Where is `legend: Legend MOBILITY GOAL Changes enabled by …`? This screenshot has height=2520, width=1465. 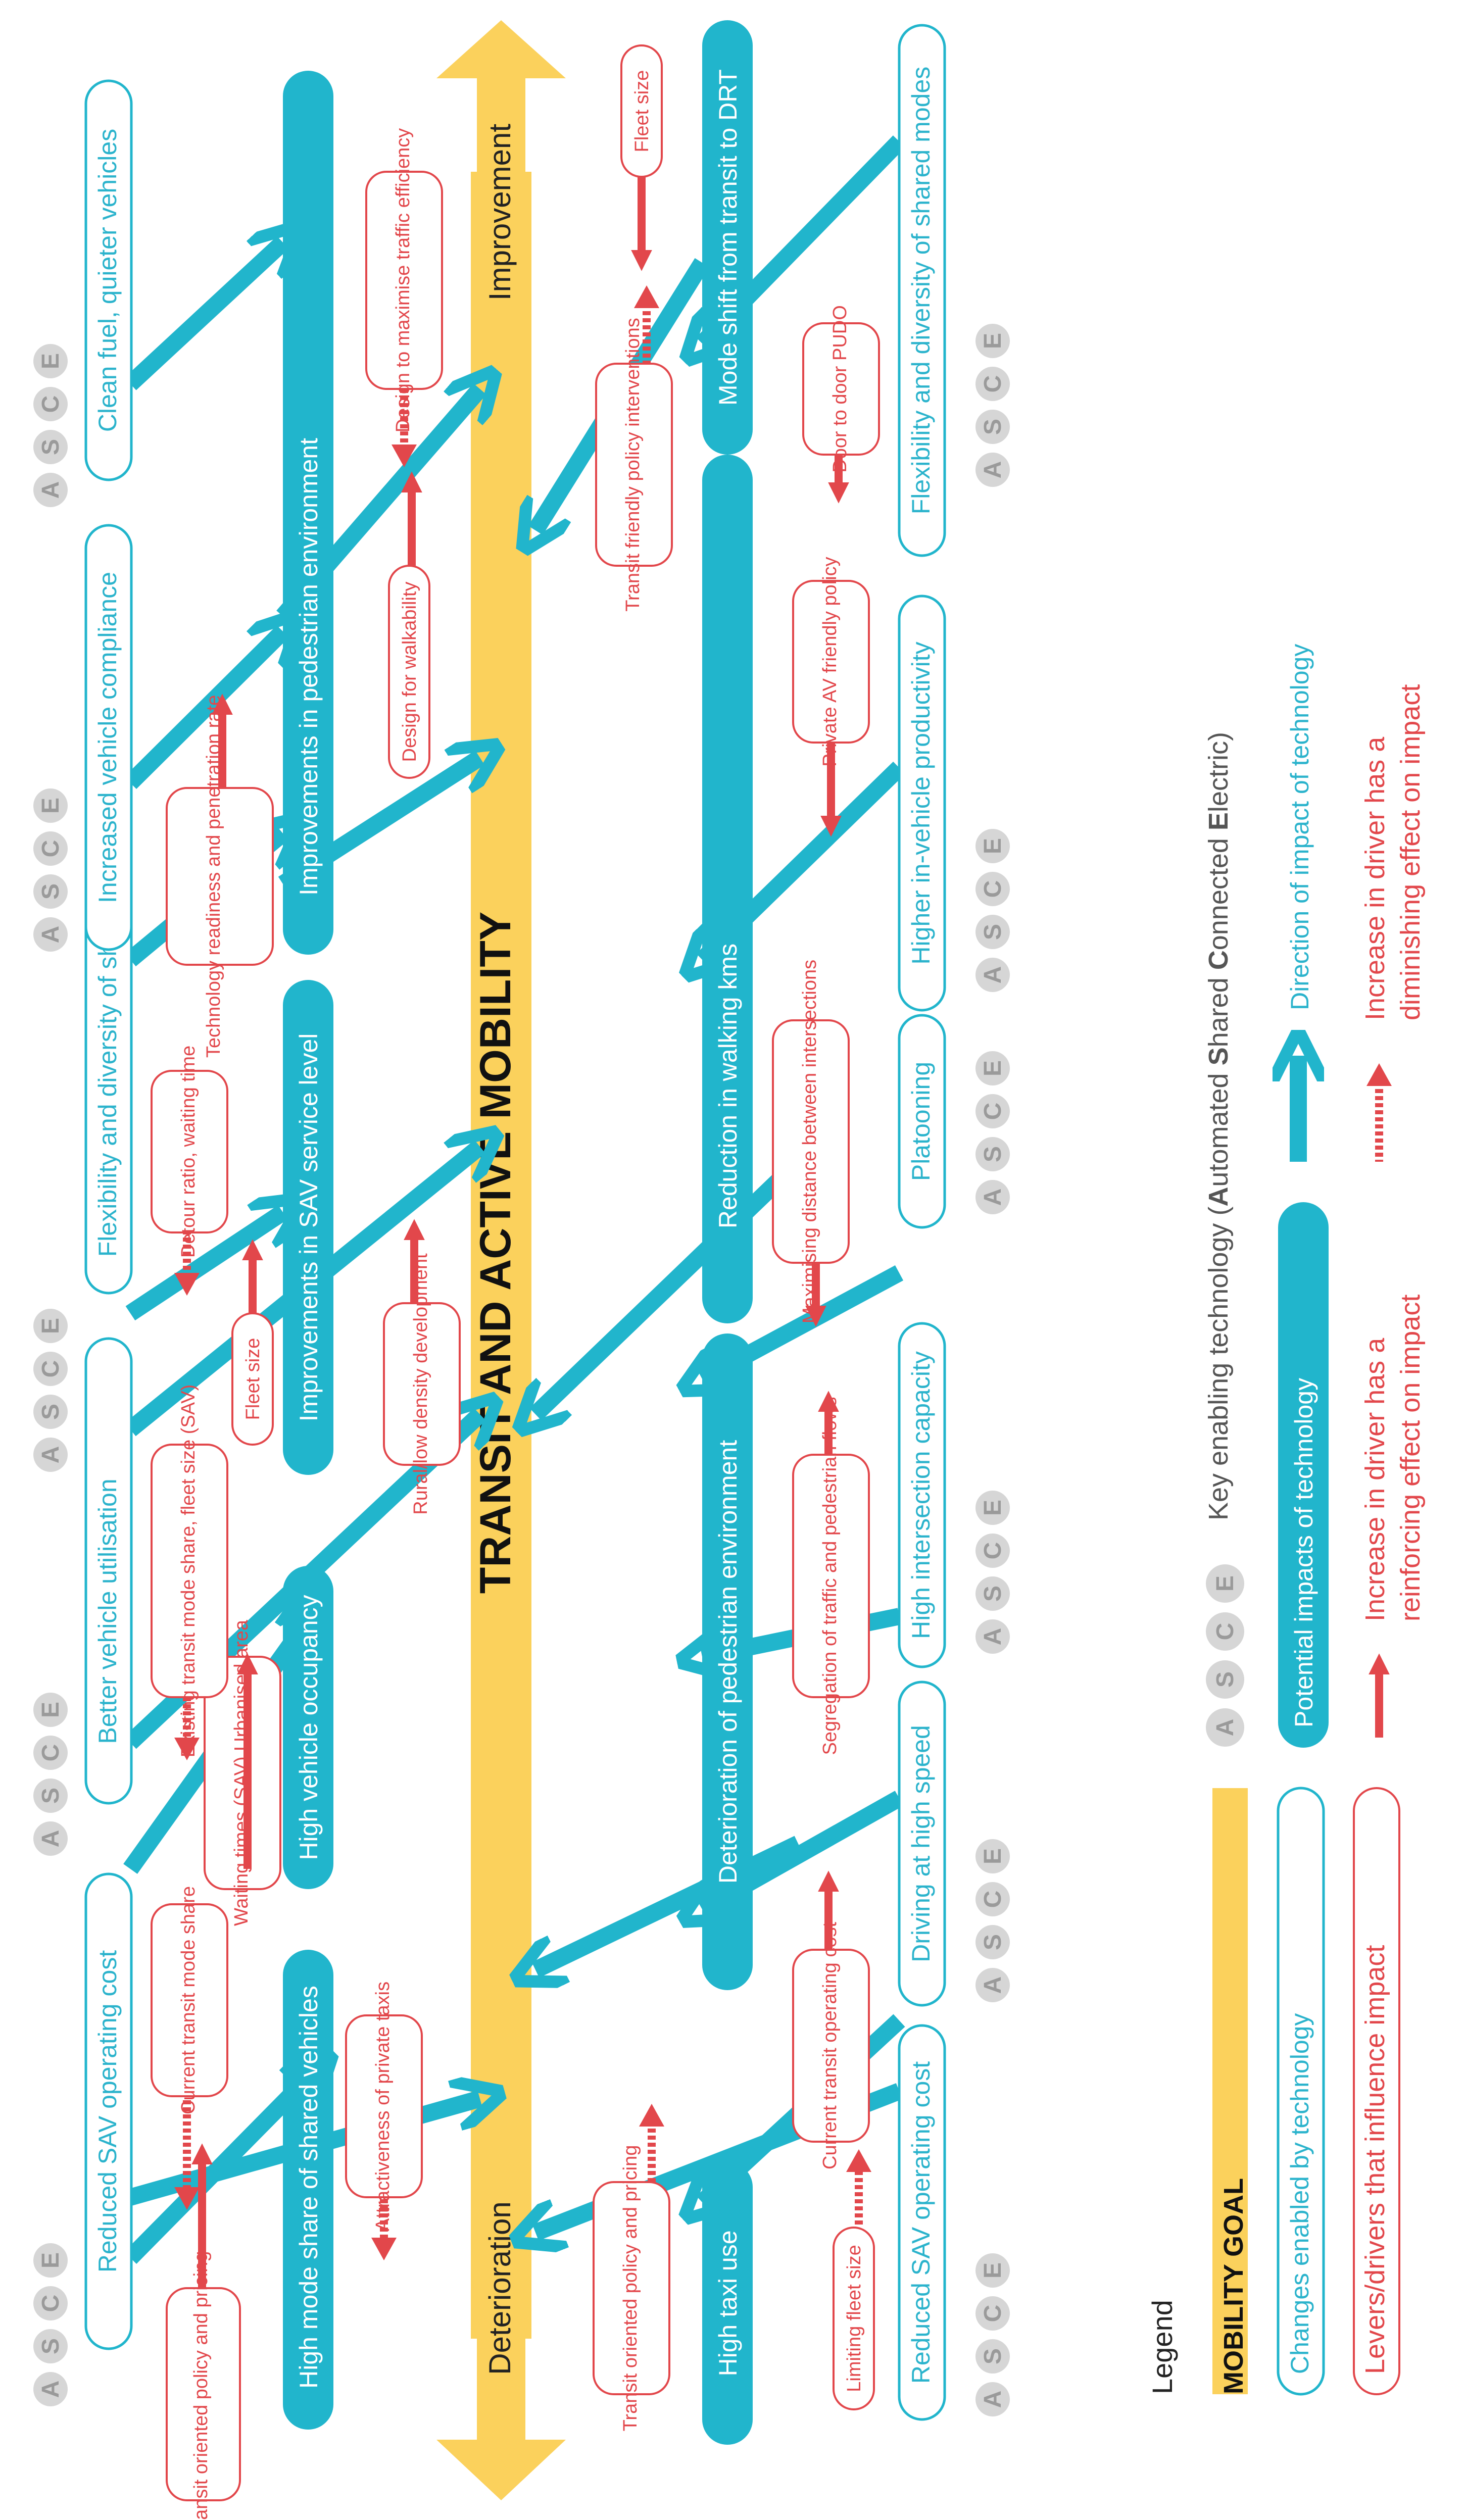 legend: Legend MOBILITY GOAL Changes enabled by … is located at coordinates (1286, 1520).